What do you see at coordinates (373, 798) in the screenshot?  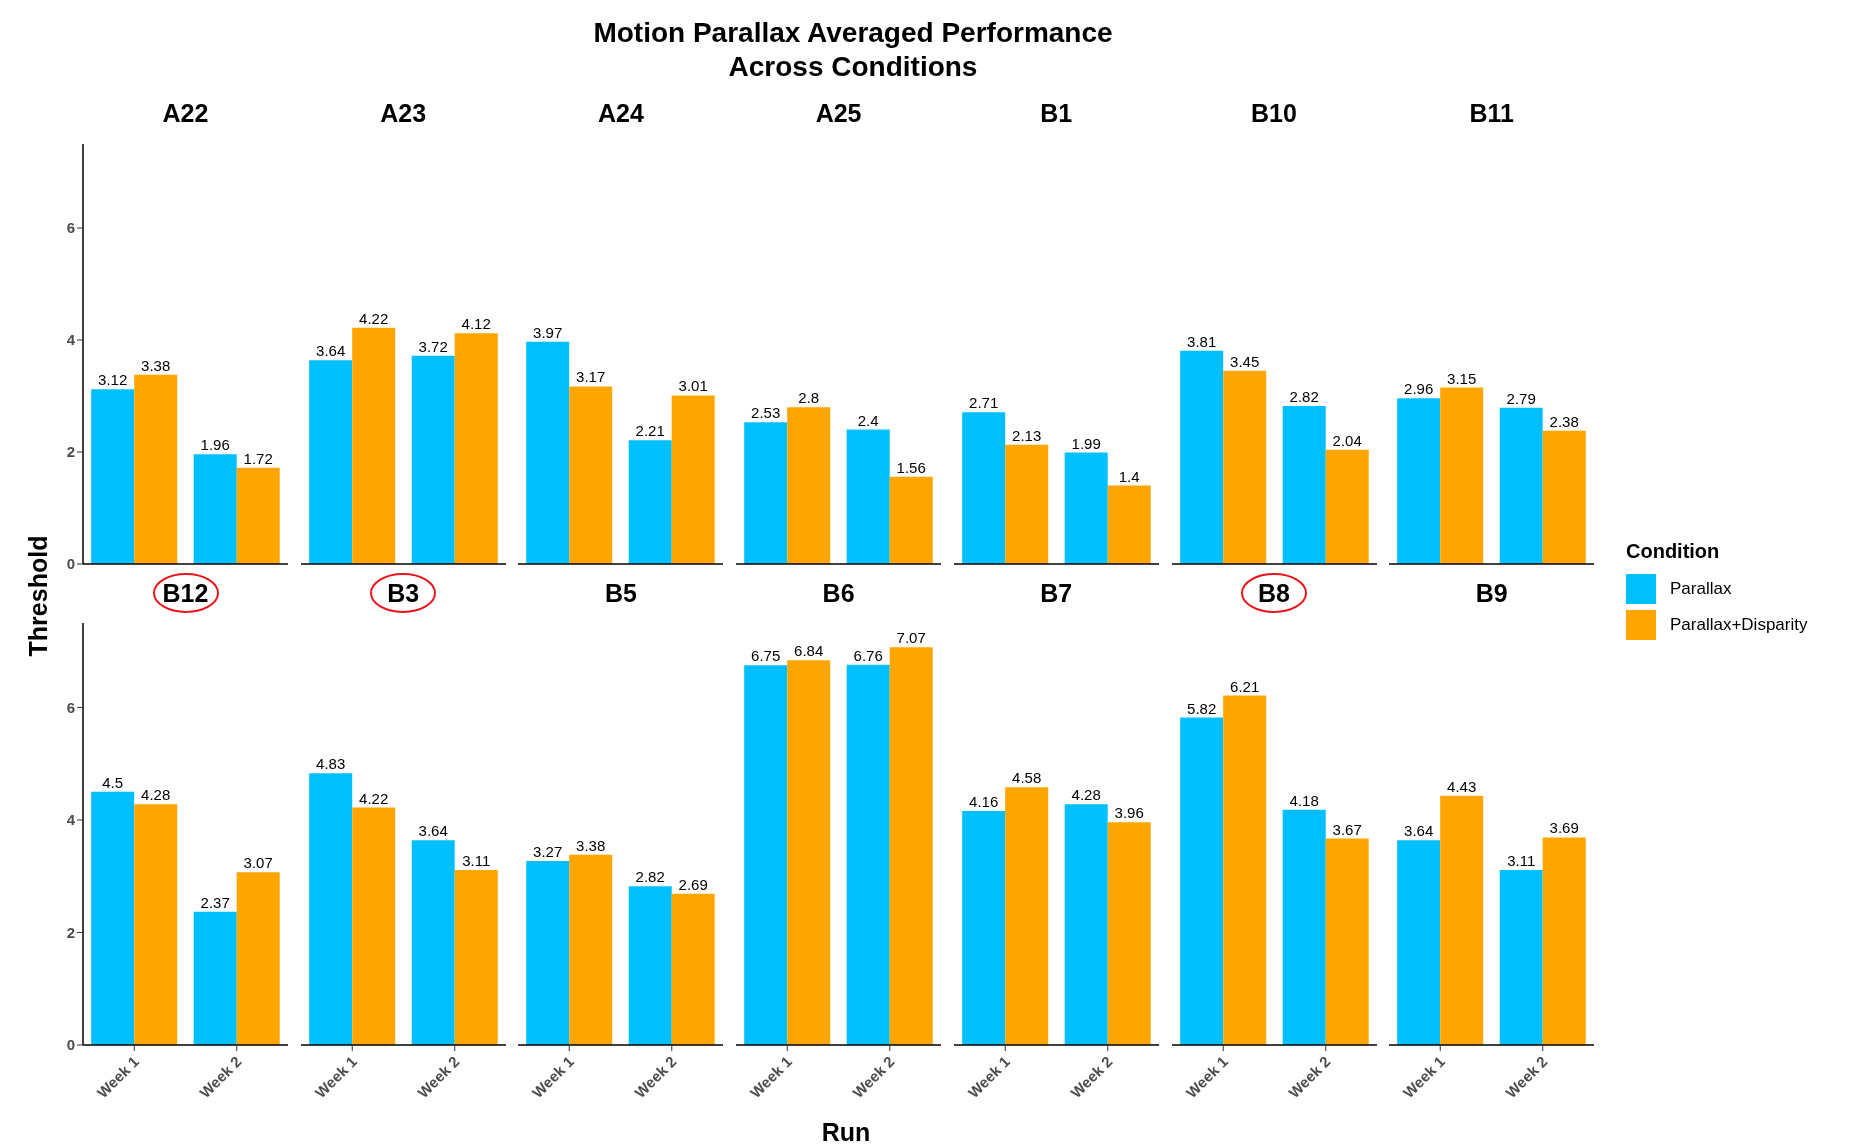 I see `data-label: 4.22` at bounding box center [373, 798].